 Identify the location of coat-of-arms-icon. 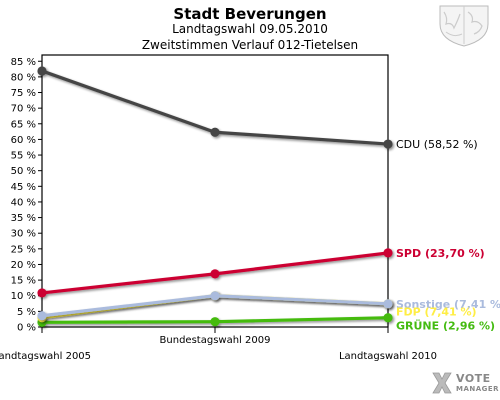
(464, 28).